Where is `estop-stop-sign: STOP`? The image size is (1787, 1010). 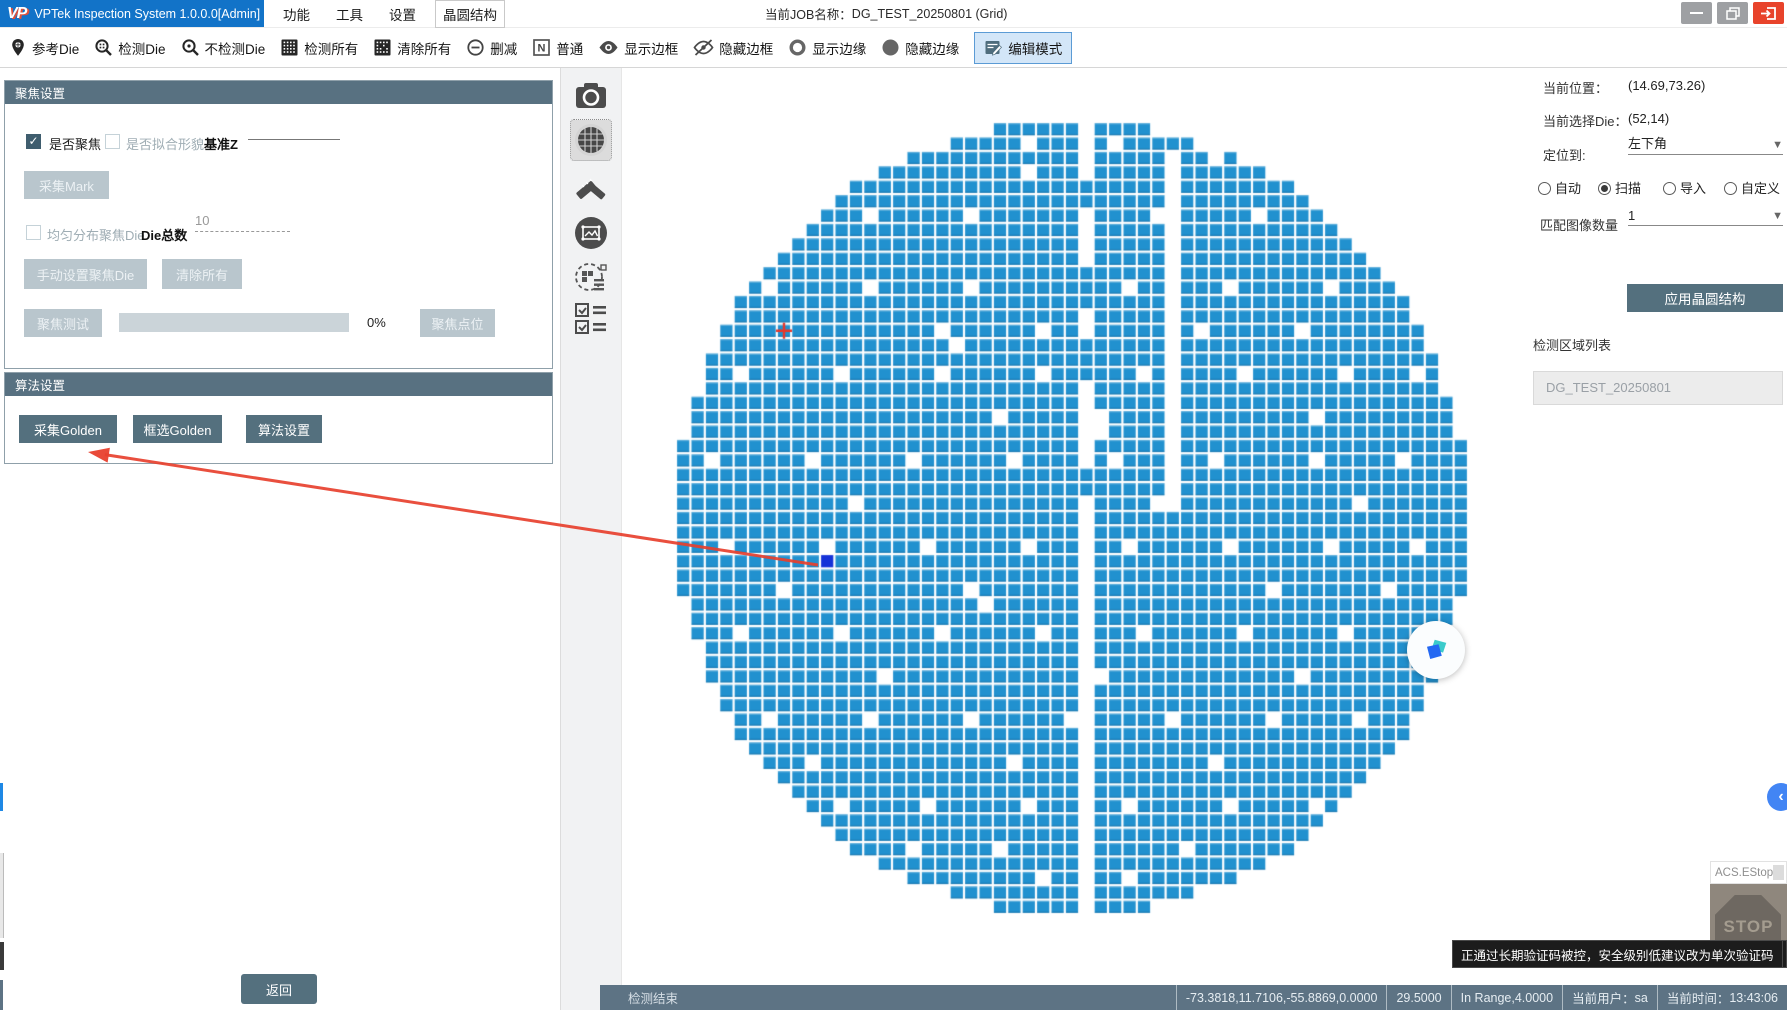 estop-stop-sign: STOP is located at coordinates (1748, 912).